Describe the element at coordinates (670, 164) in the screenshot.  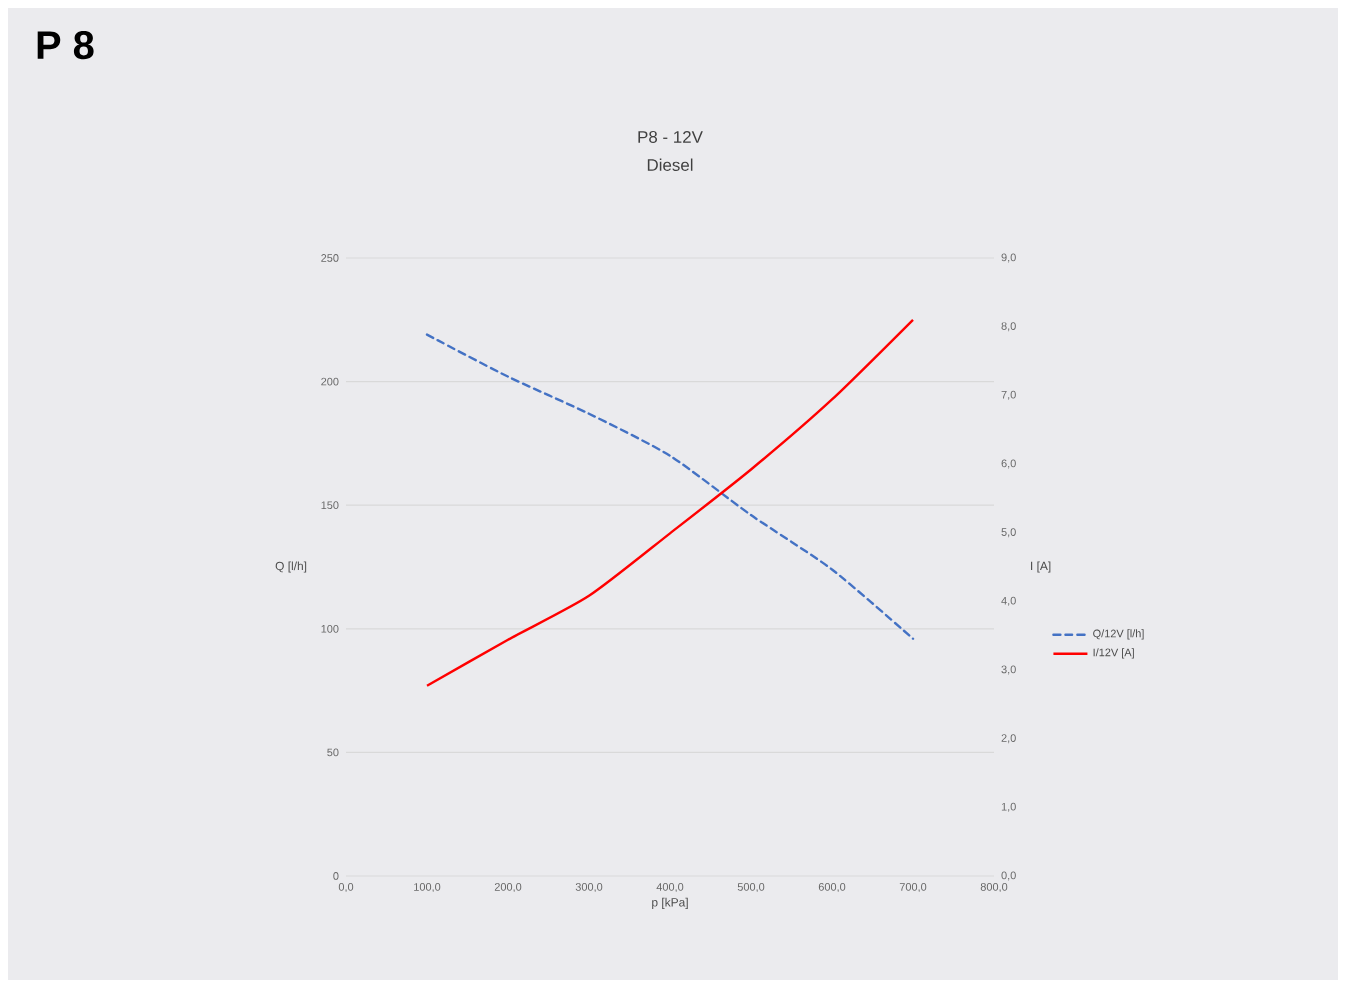
I see `chart-subtitle: Diesel` at that location.